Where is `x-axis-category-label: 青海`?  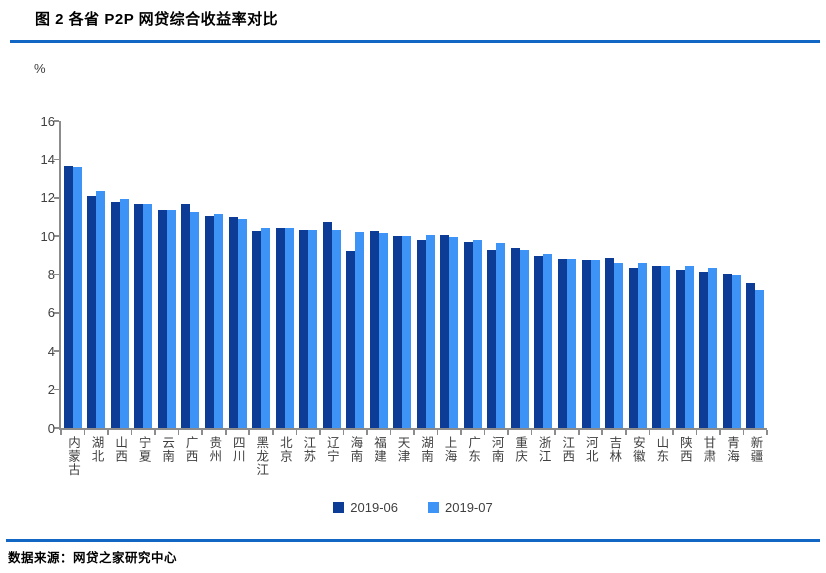
x-axis-category-label: 青海 is located at coordinates (731, 449).